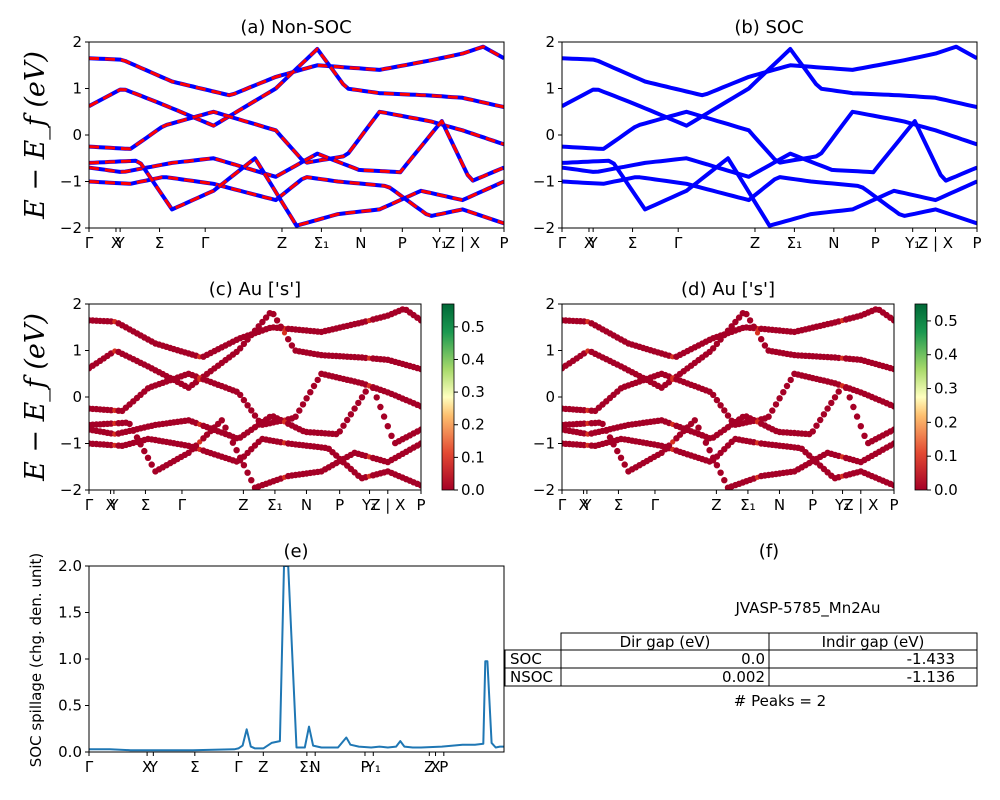 Image resolution: width=1000 pixels, height=800 pixels. What do you see at coordinates (439, 243) in the screenshot?
I see `panel-a-xtick-label: Y₁` at bounding box center [439, 243].